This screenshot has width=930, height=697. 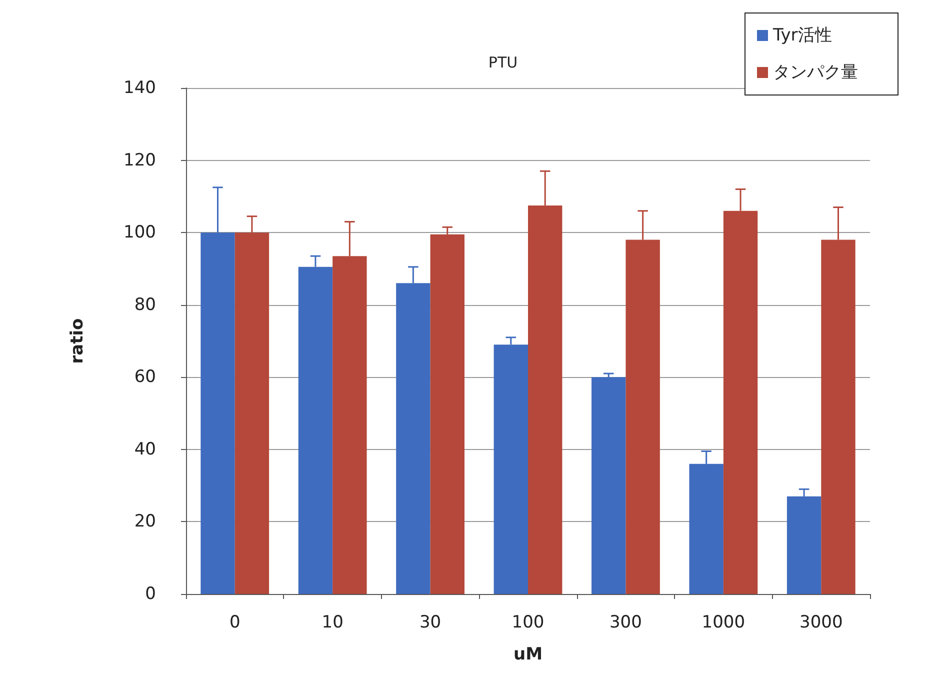 What do you see at coordinates (528, 622) in the screenshot?
I see `x-tick-label: 100` at bounding box center [528, 622].